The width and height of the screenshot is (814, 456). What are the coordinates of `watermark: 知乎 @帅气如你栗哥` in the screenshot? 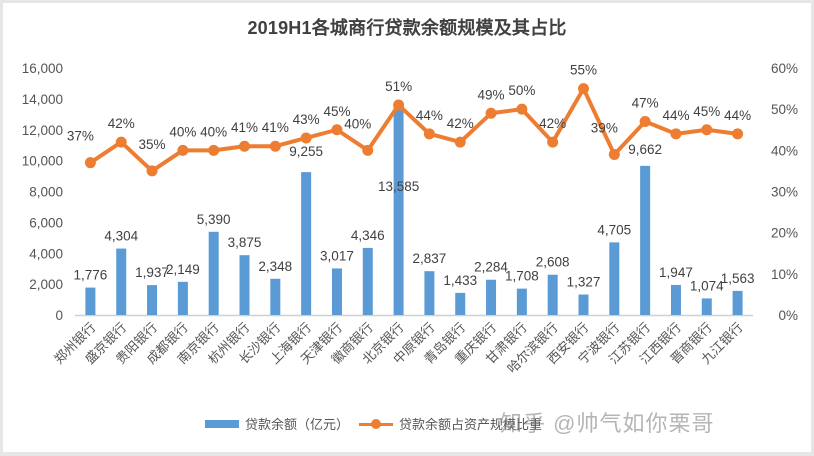 It's located at (607, 423).